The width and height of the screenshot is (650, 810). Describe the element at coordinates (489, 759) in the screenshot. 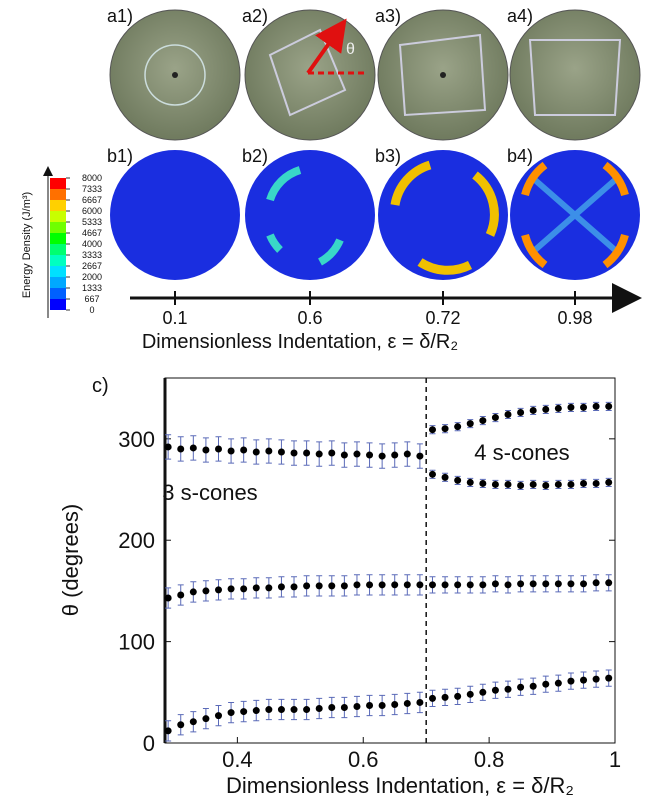

I see `x-tick-label: 0.8` at that location.